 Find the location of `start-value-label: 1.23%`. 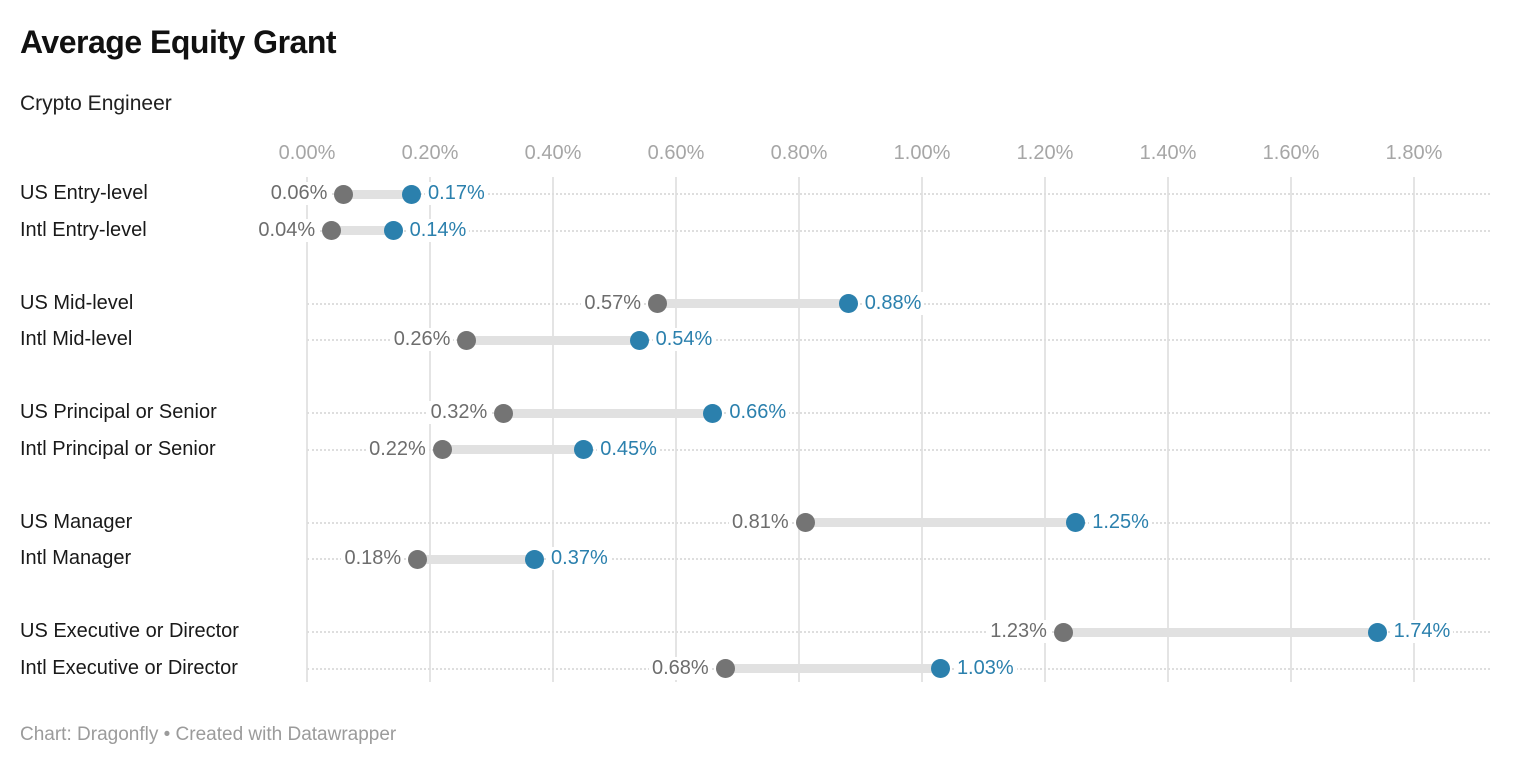

start-value-label: 1.23% is located at coordinates (1018, 631).